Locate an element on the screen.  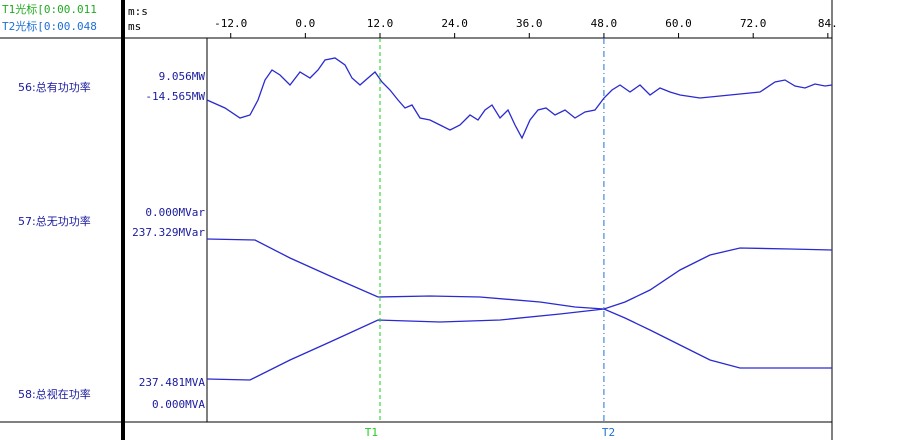
t2-readout: T2光标[0:00.048 is located at coordinates (49, 26).